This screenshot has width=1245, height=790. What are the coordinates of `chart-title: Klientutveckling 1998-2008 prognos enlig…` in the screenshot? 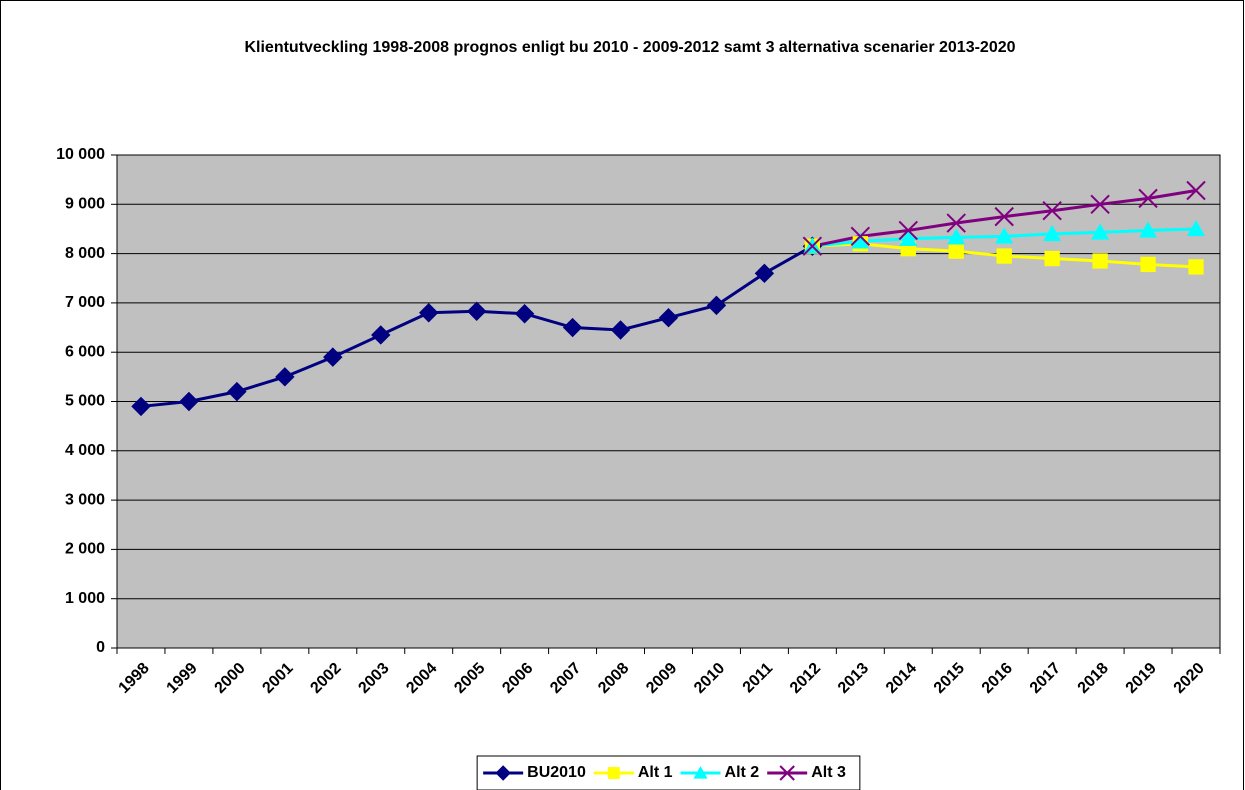 It's located at (630, 47).